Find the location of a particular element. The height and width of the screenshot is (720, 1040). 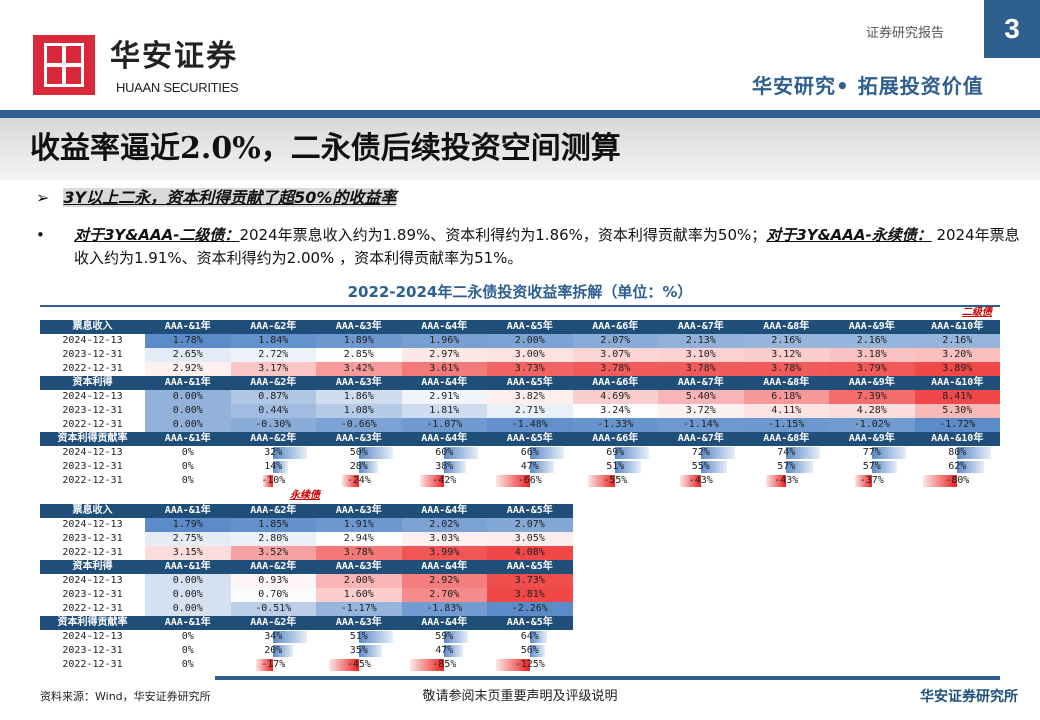

table-row: 2022-12-31 3.15% 3.52% 3.78% 3.99% 4.08% is located at coordinates (306, 553).